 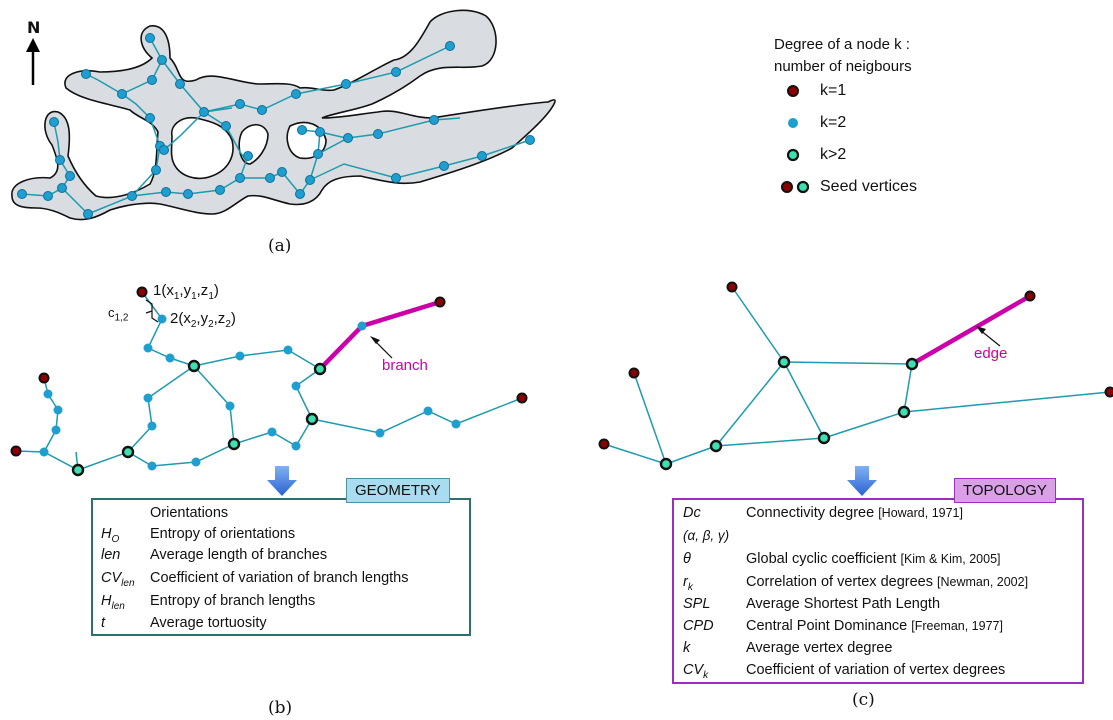 What do you see at coordinates (282, 481) in the screenshot?
I see `geometry-down-arrow-icon` at bounding box center [282, 481].